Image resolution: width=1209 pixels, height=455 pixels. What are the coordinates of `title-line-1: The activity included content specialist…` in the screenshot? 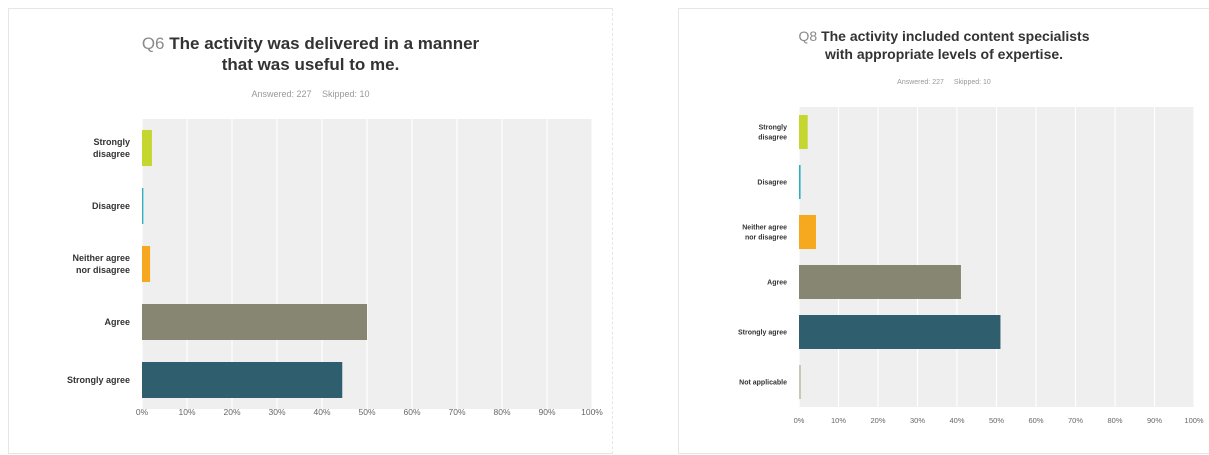 It's located at (955, 36).